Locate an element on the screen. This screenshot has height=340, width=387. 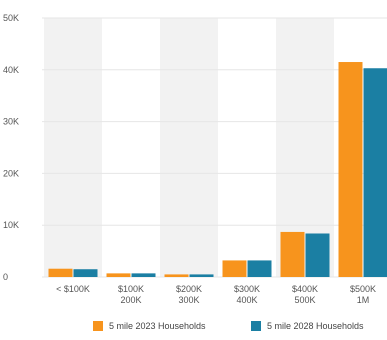
x-category-label: 500K is located at coordinates (304, 300).